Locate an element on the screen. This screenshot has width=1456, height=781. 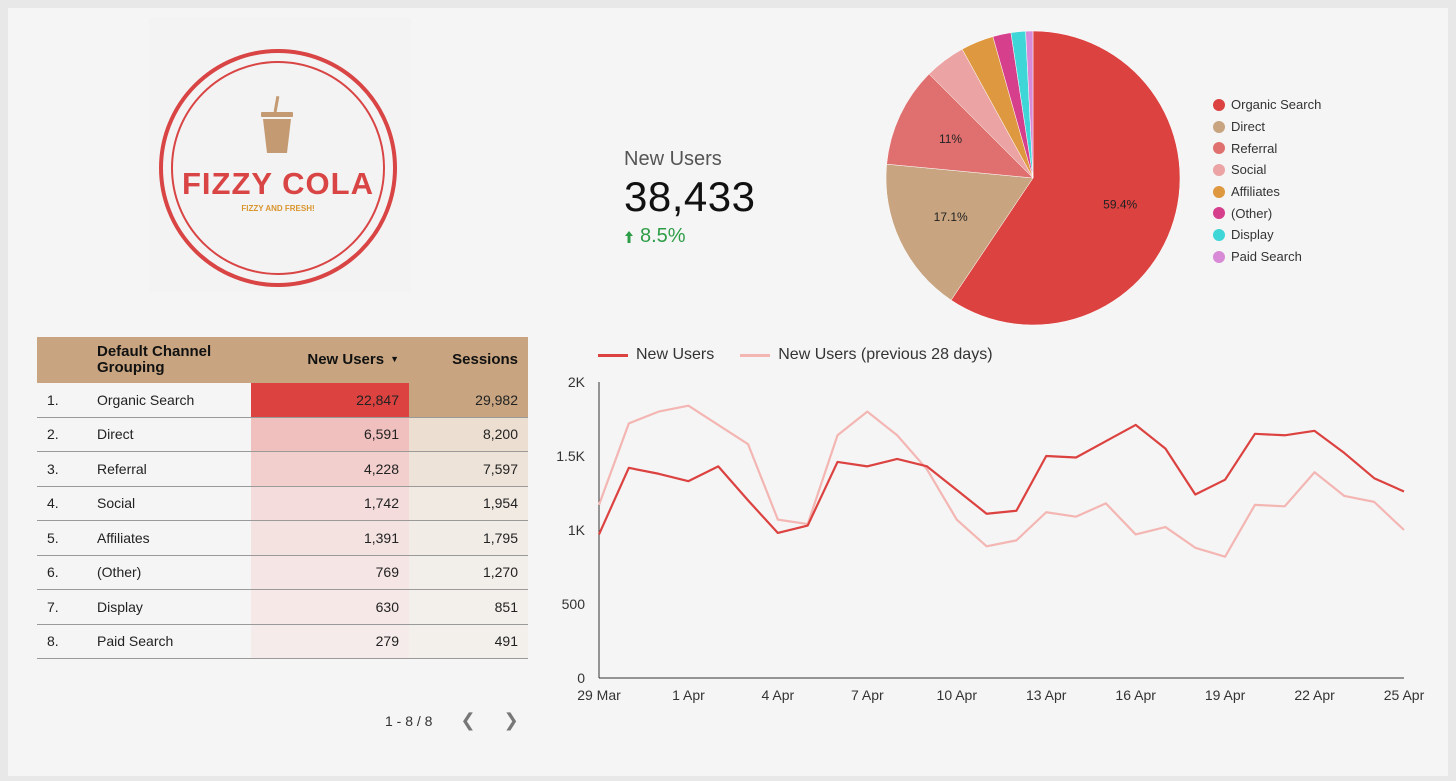
row-new-users: 6,591 is located at coordinates (330, 434).